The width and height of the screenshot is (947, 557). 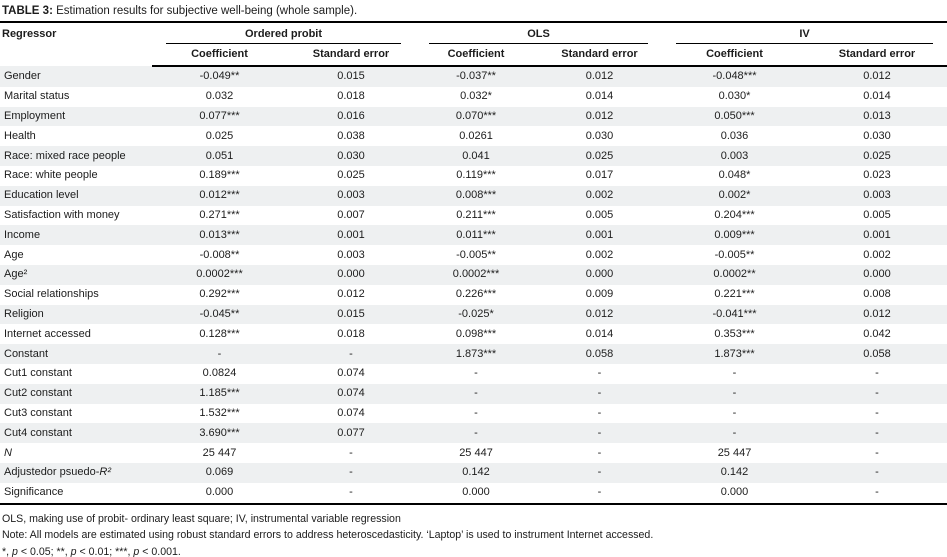 I want to click on group-header-iv: IV, so click(x=804, y=33).